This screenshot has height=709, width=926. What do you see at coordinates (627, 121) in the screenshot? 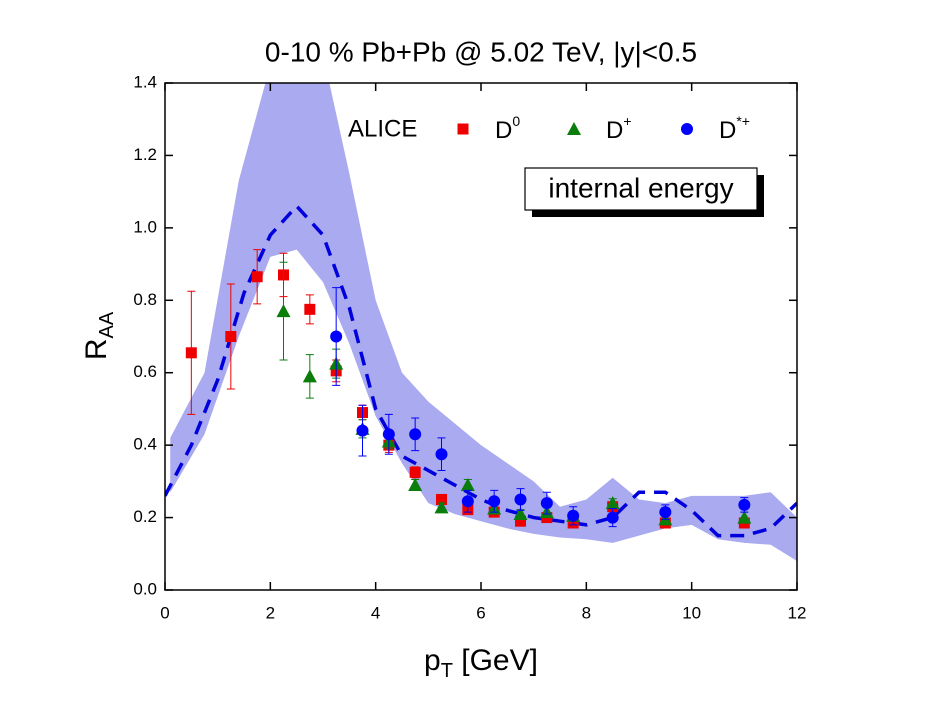
I see `legend-name-sup: +` at bounding box center [627, 121].